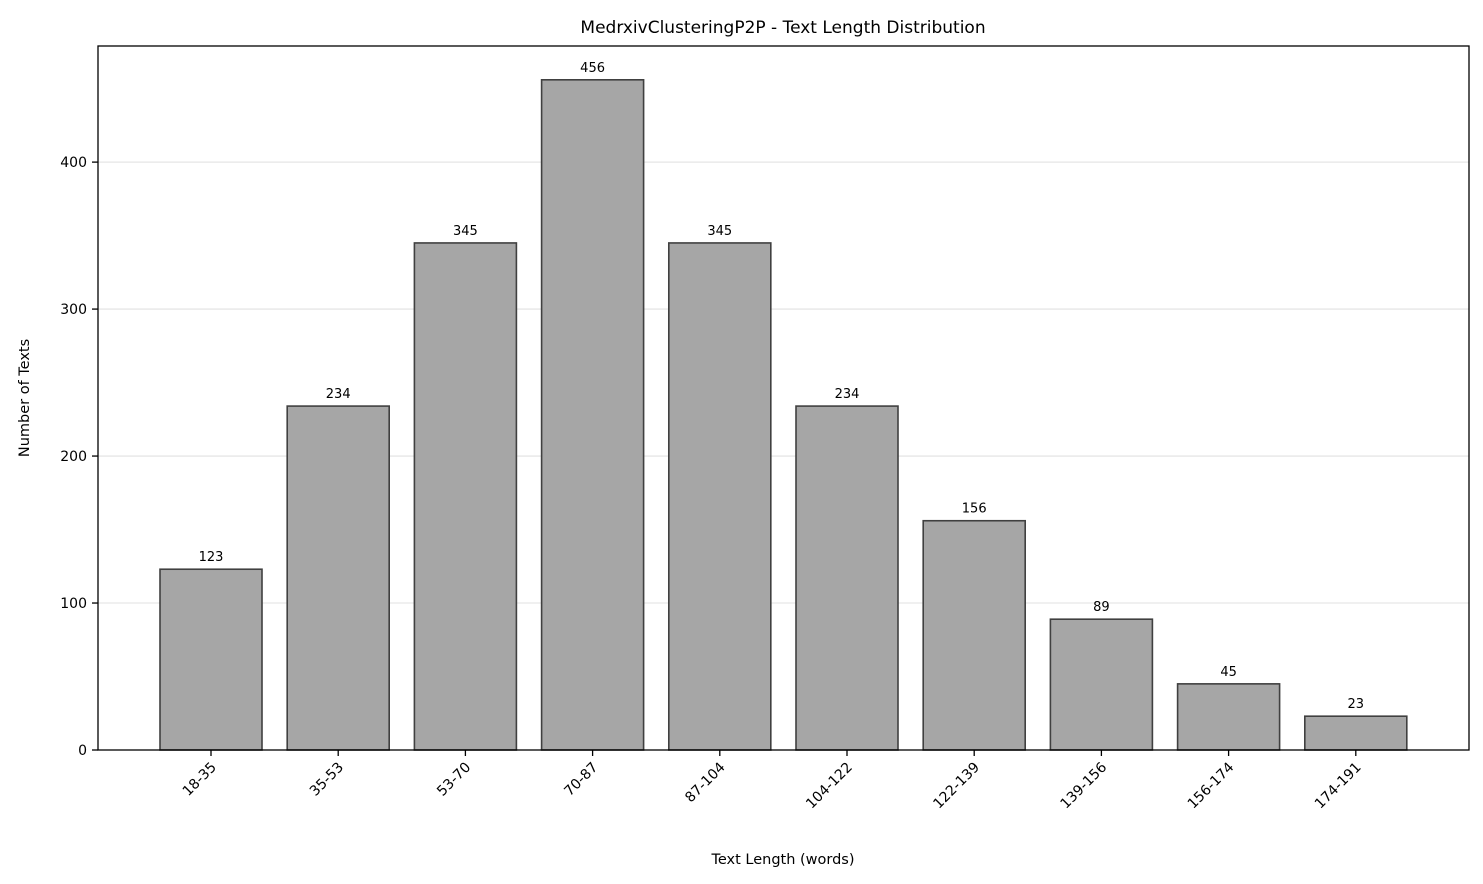 The width and height of the screenshot is (1483, 884). Describe the element at coordinates (974, 509) in the screenshot. I see `bar-value-label: 156` at that location.